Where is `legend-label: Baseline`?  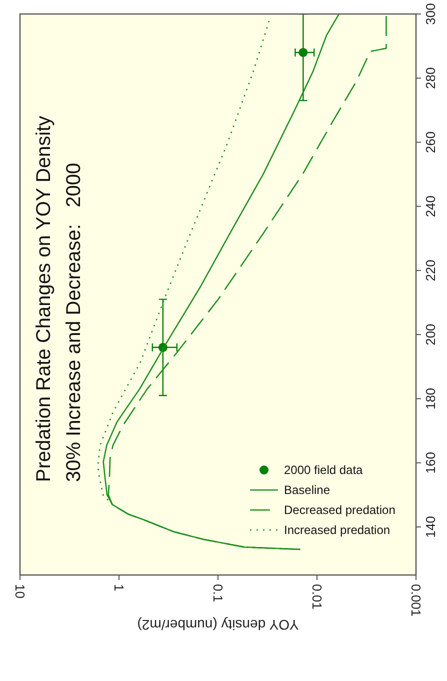
legend-label: Baseline is located at coordinates (307, 490).